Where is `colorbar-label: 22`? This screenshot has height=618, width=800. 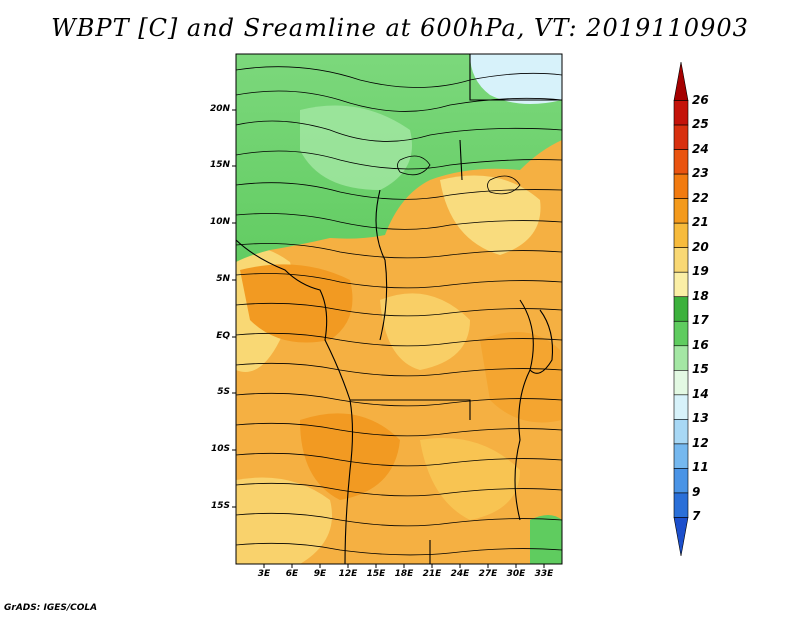
colorbar-label: 22 is located at coordinates (700, 197).